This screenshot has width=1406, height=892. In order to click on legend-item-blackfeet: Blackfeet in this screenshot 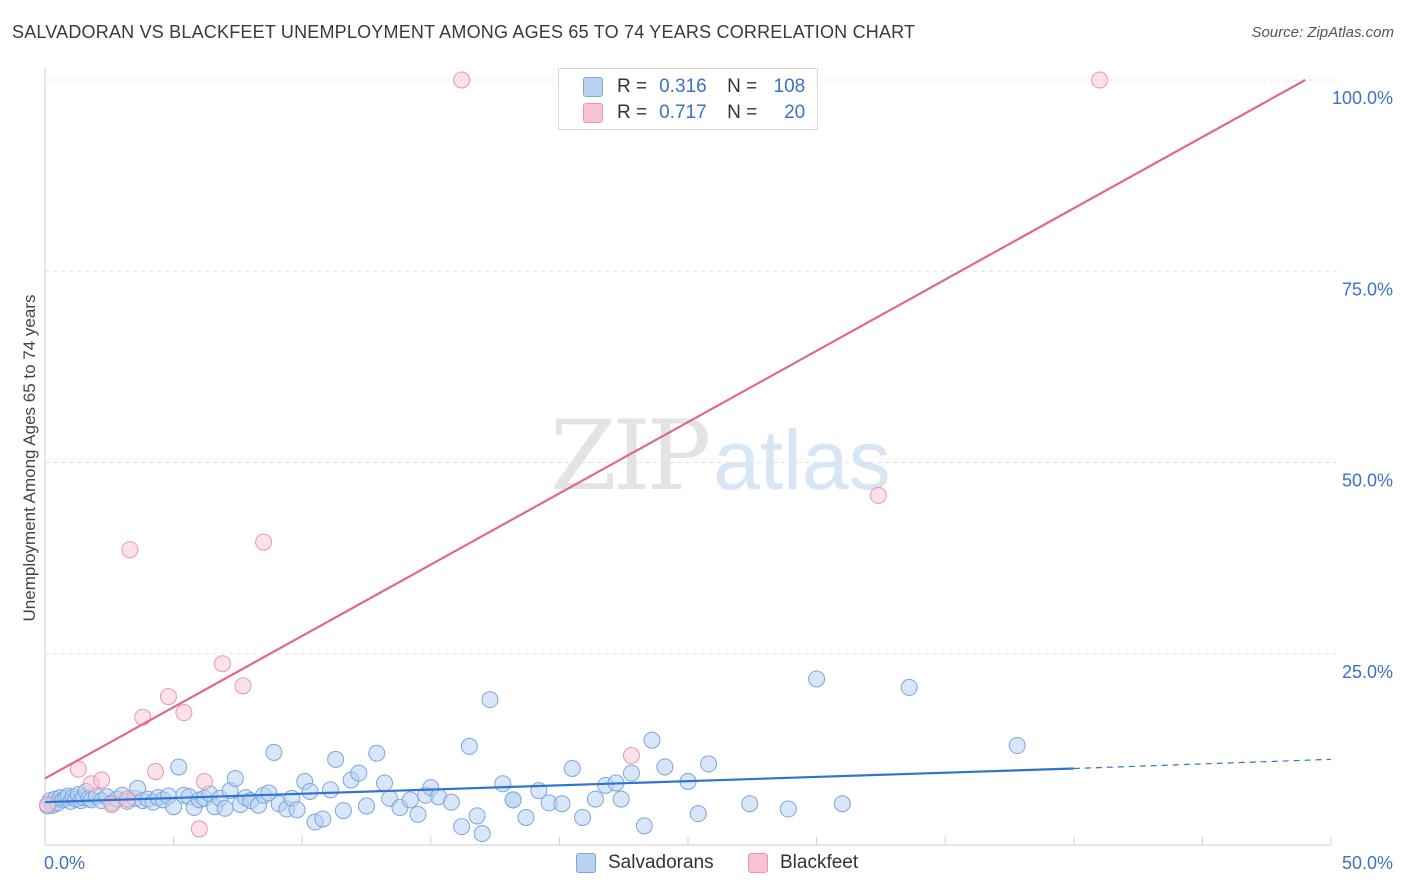, I will do `click(803, 863)`.